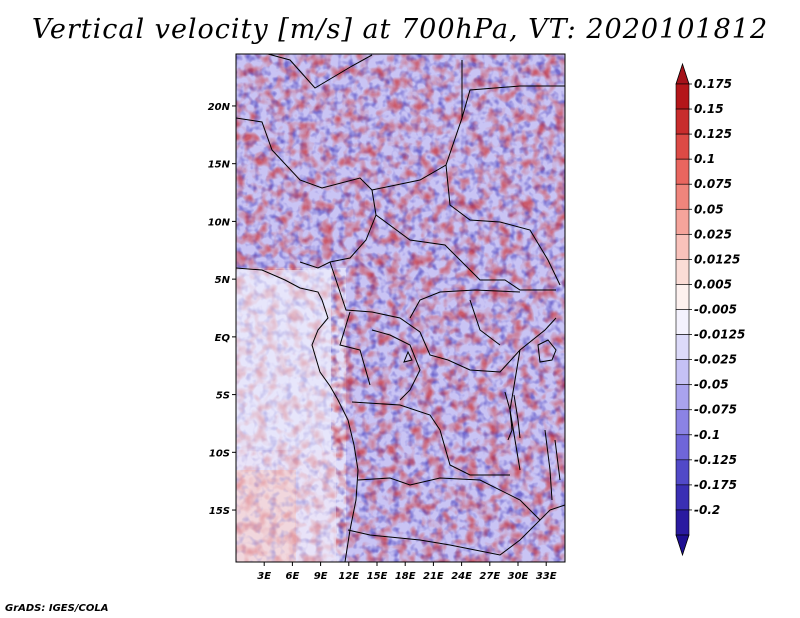  What do you see at coordinates (321, 576) in the screenshot?
I see `lon-label: 9E` at bounding box center [321, 576].